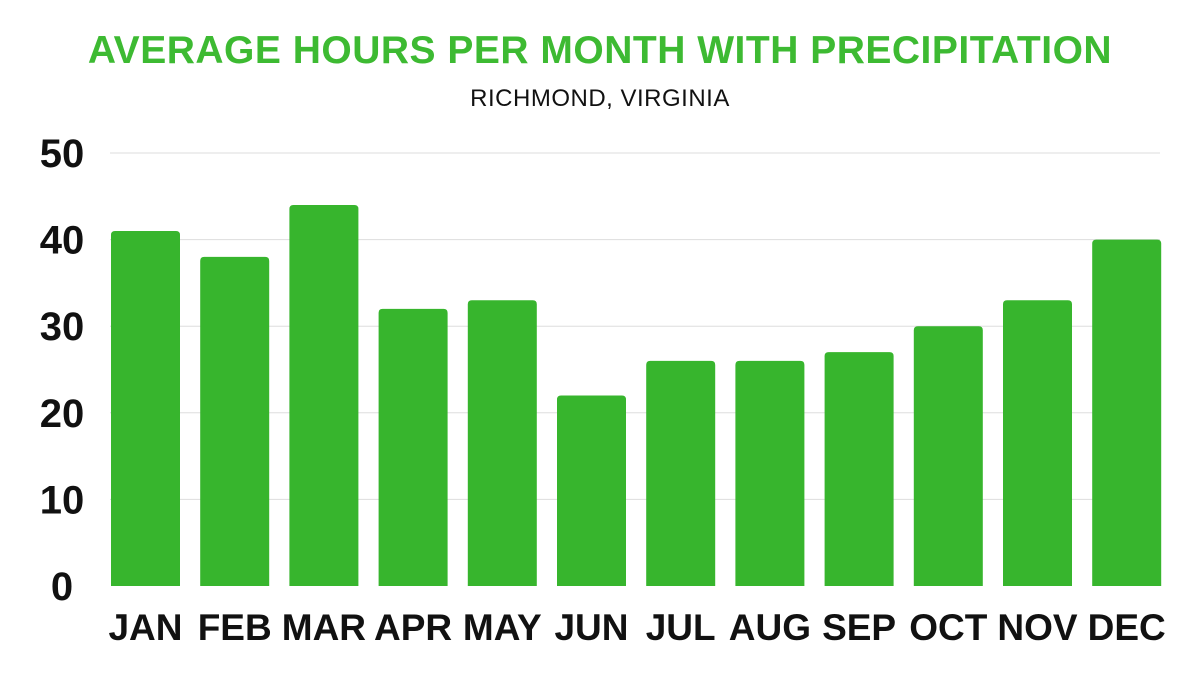  I want to click on x-category-label-dec: DEC, so click(1127, 627).